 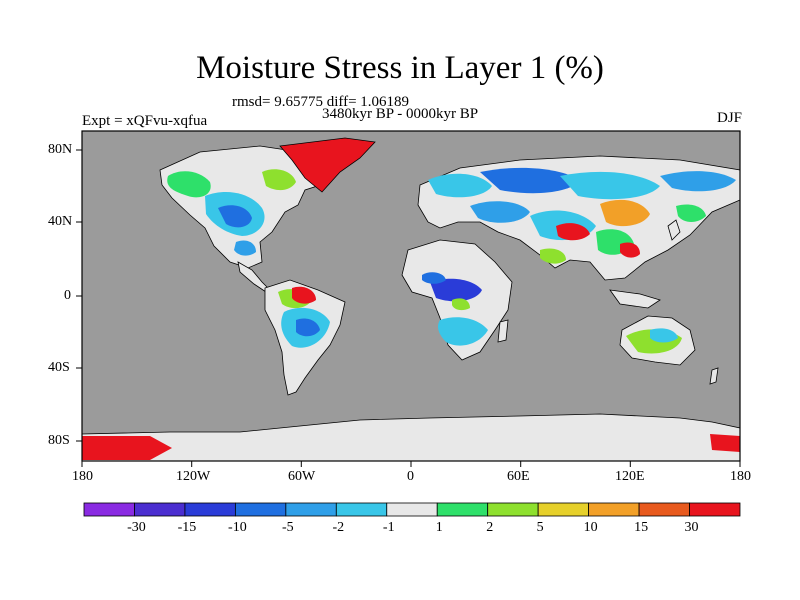 I want to click on lon-tick-label: 0, so click(x=410, y=476).